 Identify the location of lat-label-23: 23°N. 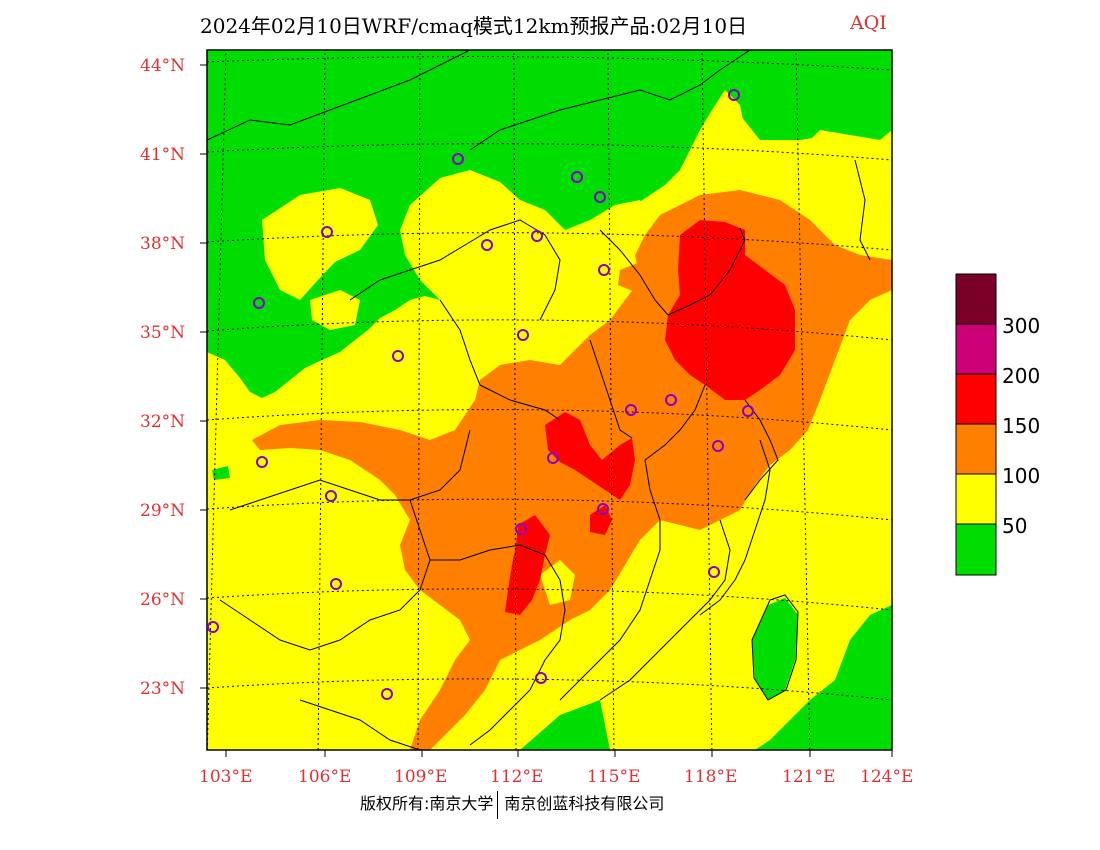
(162, 689).